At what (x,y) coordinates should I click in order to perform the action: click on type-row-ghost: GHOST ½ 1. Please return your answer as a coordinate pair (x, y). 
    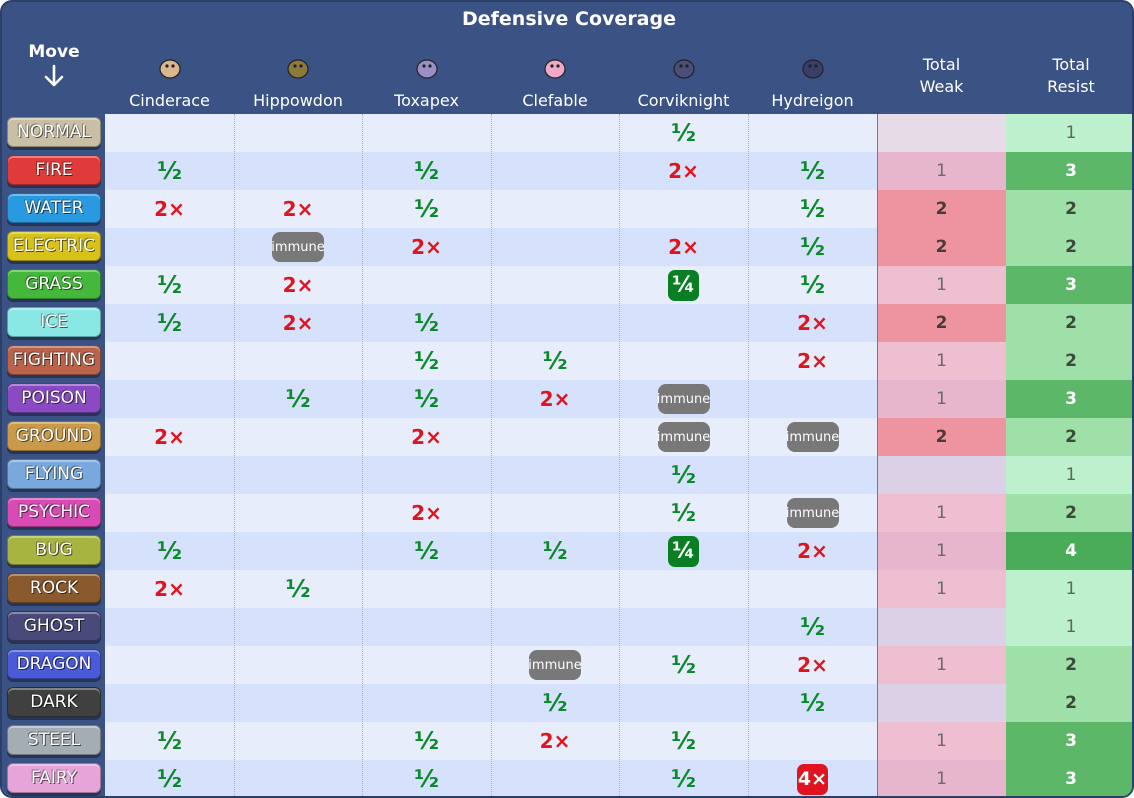
    Looking at the image, I should click on (567, 627).